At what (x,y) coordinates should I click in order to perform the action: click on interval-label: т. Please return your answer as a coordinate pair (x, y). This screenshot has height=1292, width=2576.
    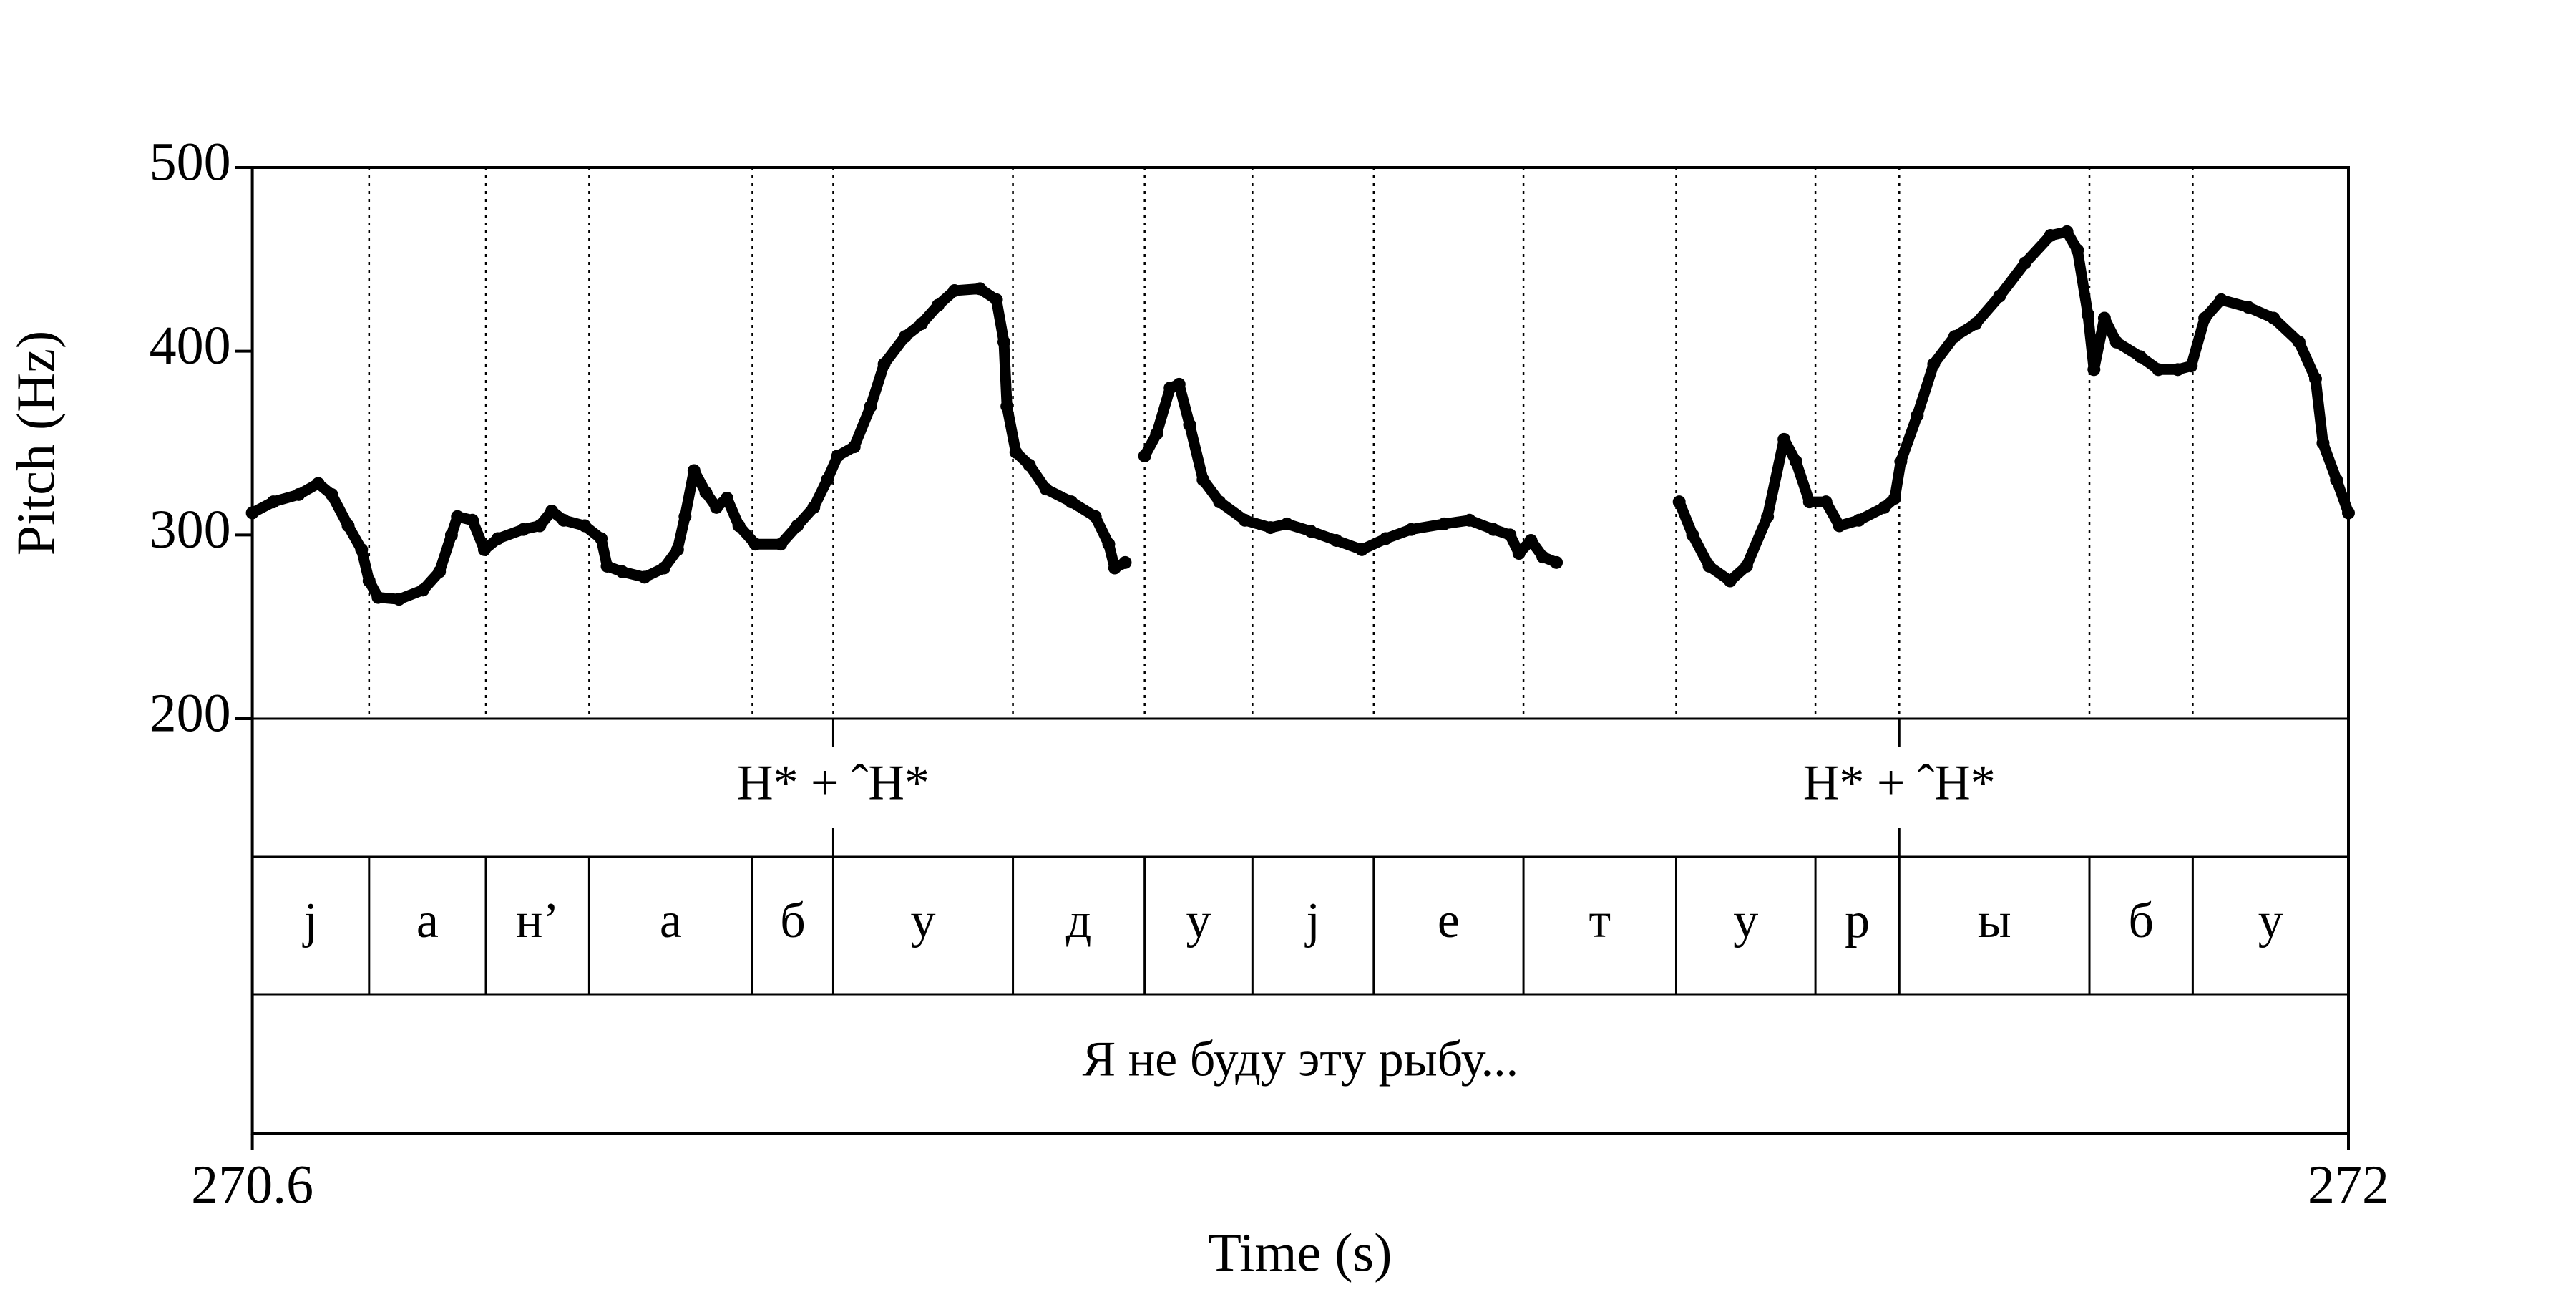
    Looking at the image, I should click on (1600, 920).